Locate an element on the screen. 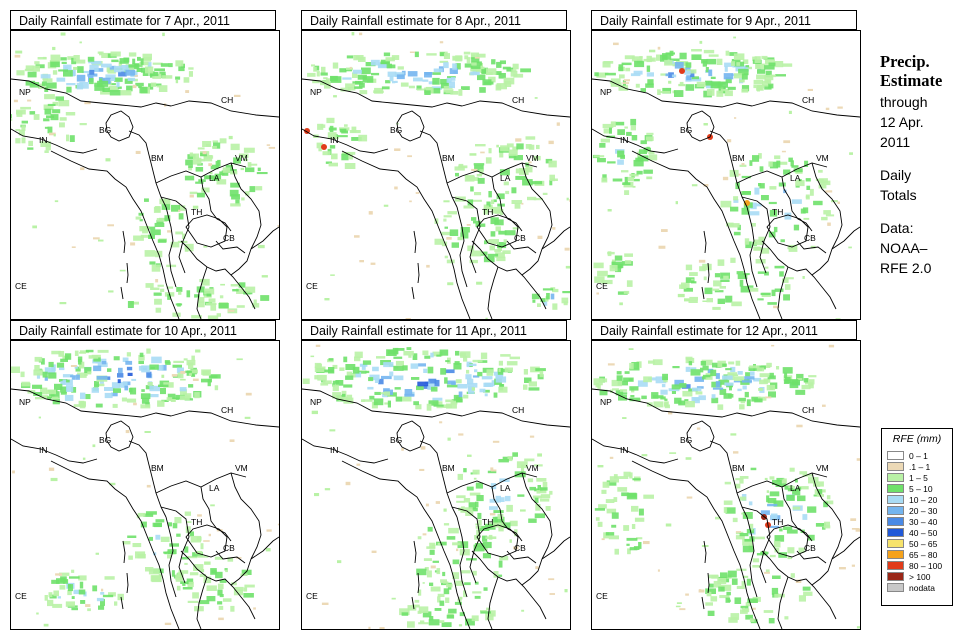 The width and height of the screenshot is (967, 639). legend-item: 65 – 80 is located at coordinates (917, 554).